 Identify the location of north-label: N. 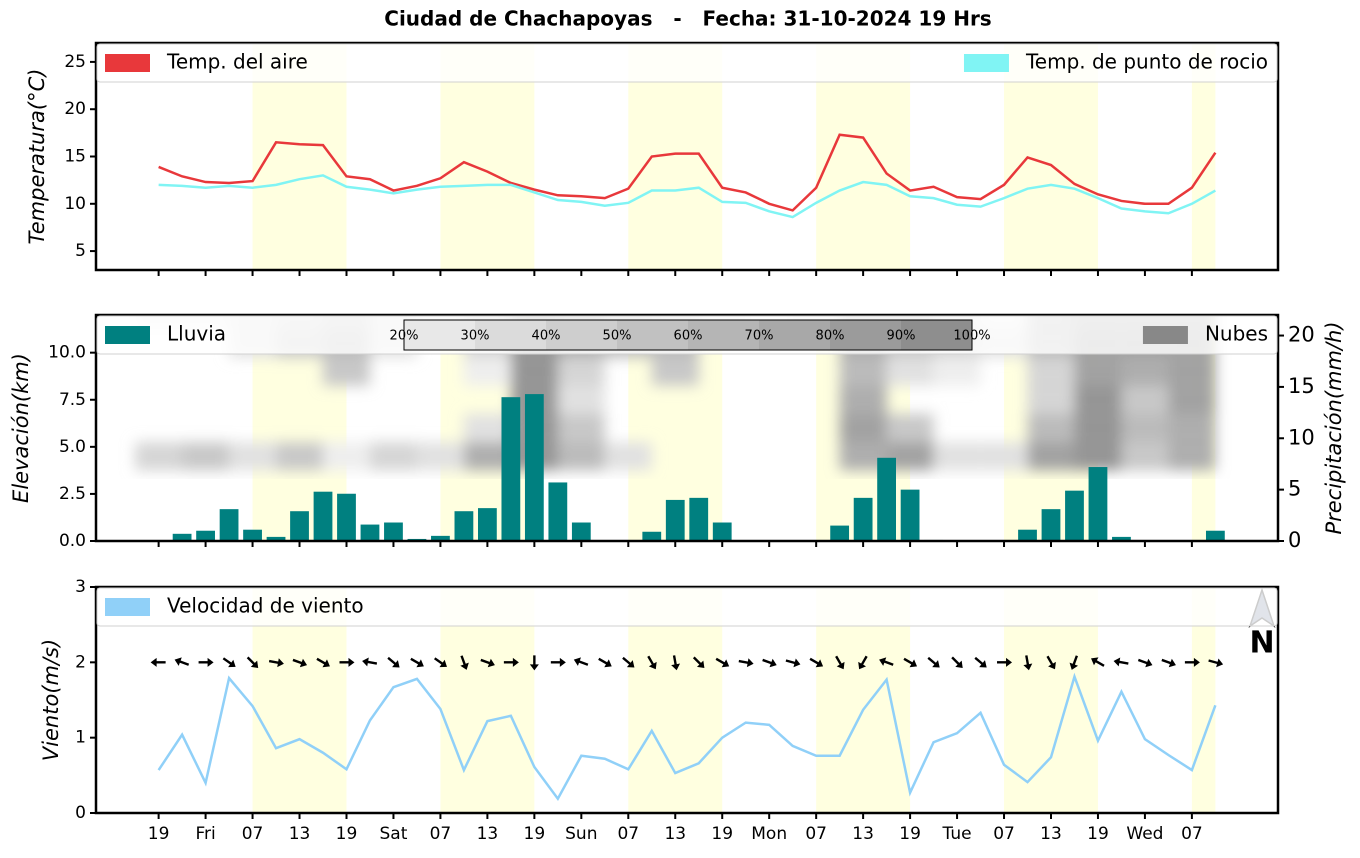
(1261, 643).